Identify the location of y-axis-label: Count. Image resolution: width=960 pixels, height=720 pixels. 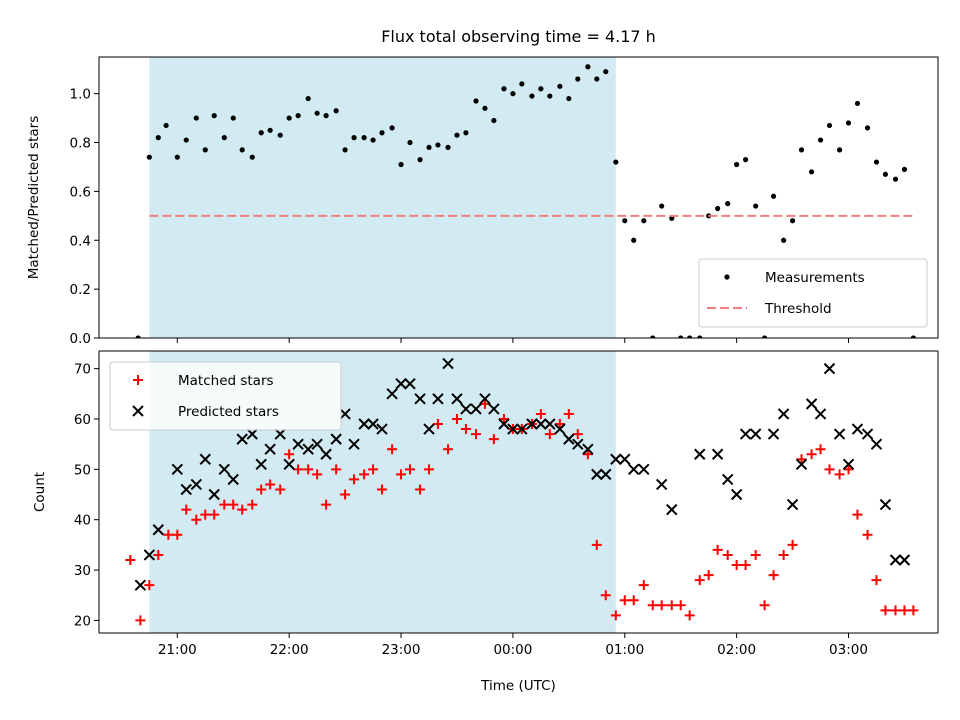
(40, 492).